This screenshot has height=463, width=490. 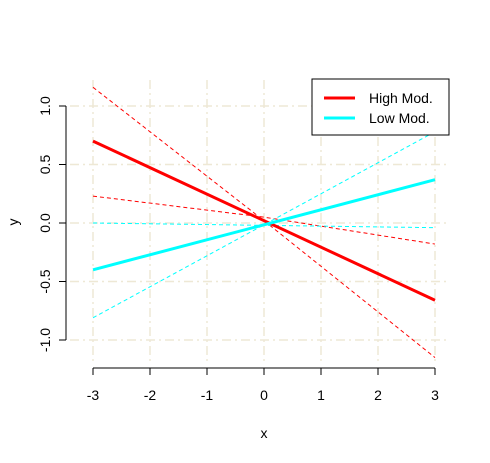 I want to click on band-lower-high-mod, so click(x=264, y=220).